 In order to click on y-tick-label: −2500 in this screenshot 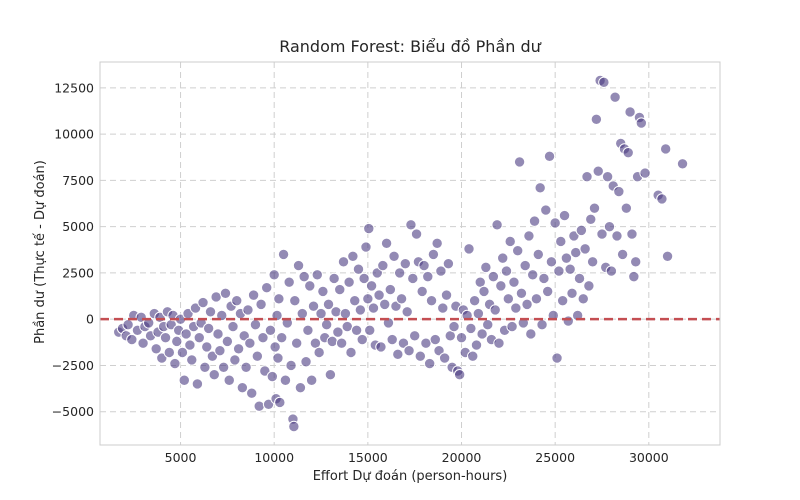, I will do `click(73, 365)`.